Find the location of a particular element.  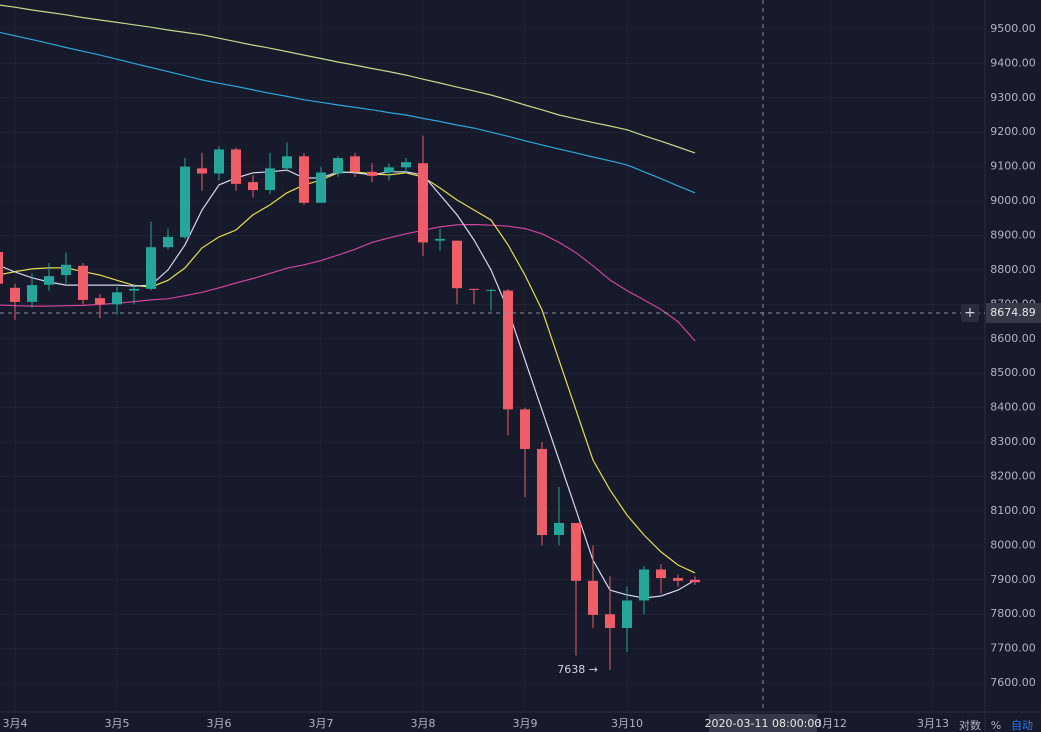

y-tick-label: 9100.00 is located at coordinates (1013, 166).